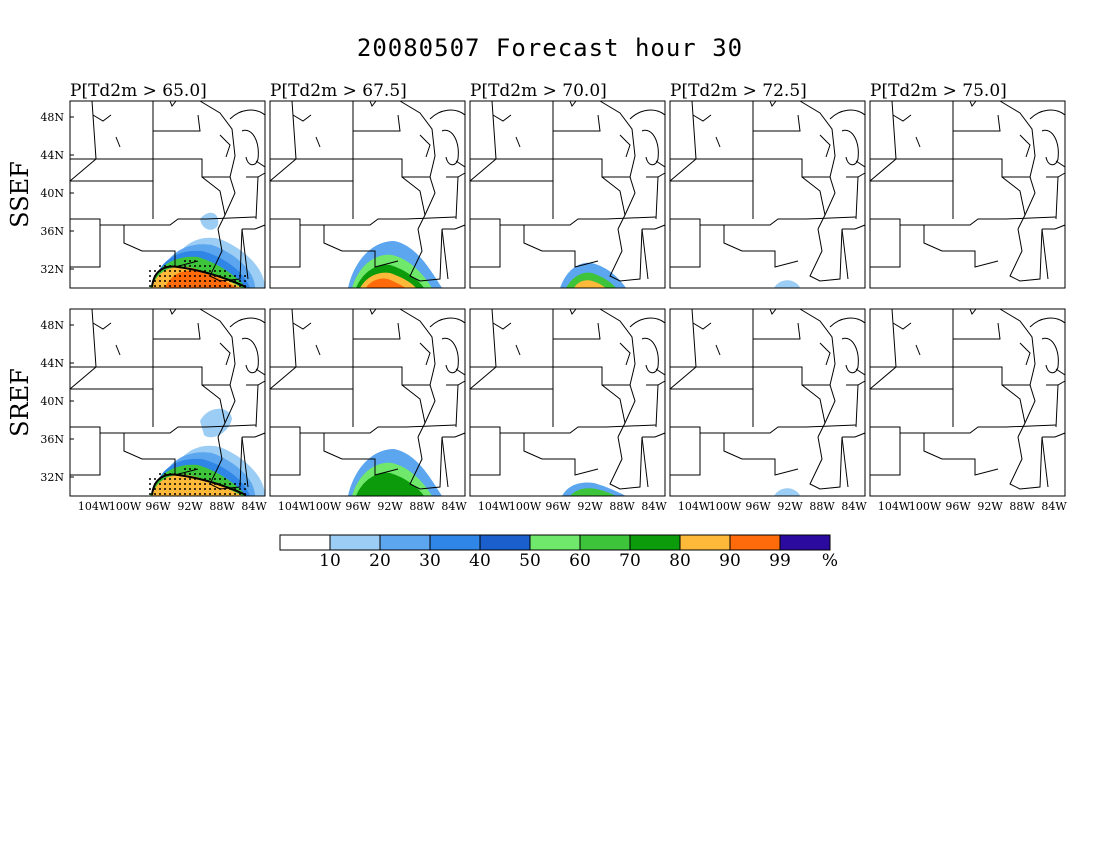 This screenshot has height=855, width=1100. Describe the element at coordinates (538, 91) in the screenshot. I see `panel-title: P[Td2m > 70.0]` at that location.